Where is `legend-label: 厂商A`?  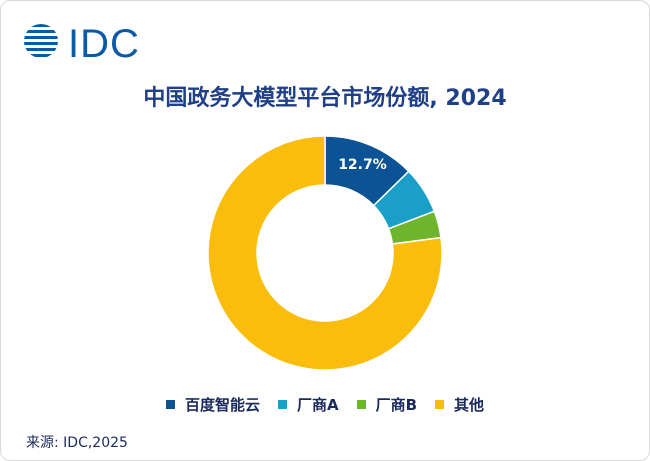
legend-label: 厂商A is located at coordinates (317, 405).